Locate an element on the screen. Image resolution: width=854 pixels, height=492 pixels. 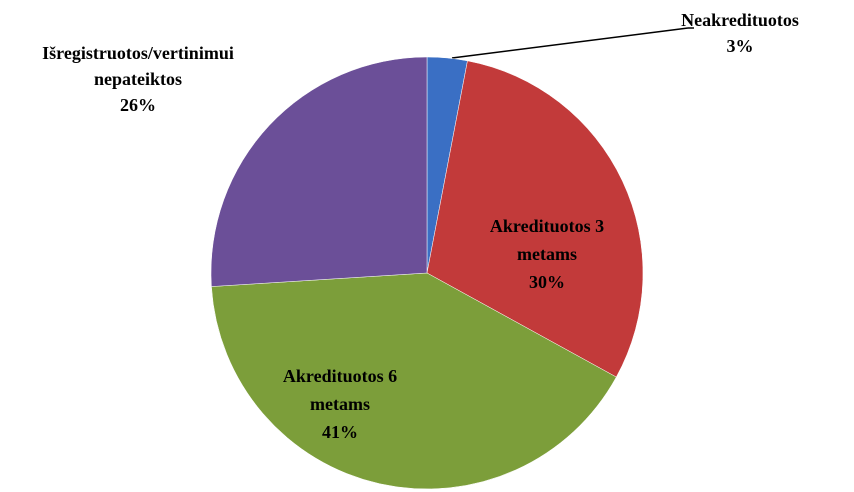
slice-percent: 26% is located at coordinates (138, 105).